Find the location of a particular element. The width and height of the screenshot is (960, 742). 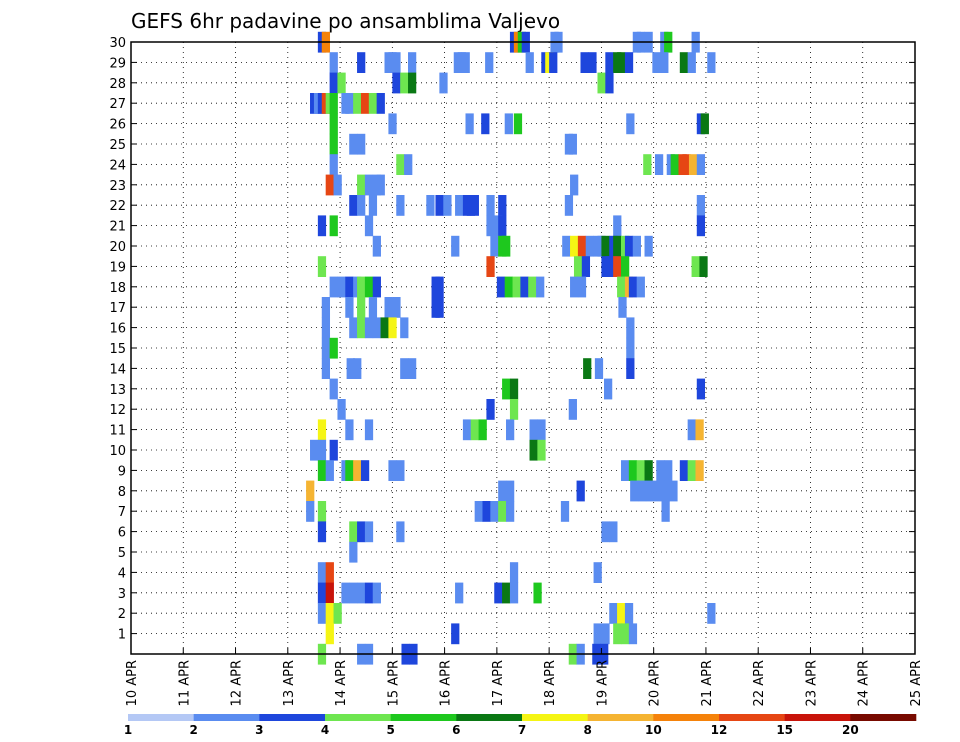

y-tick-label: 6 is located at coordinates (122, 533).